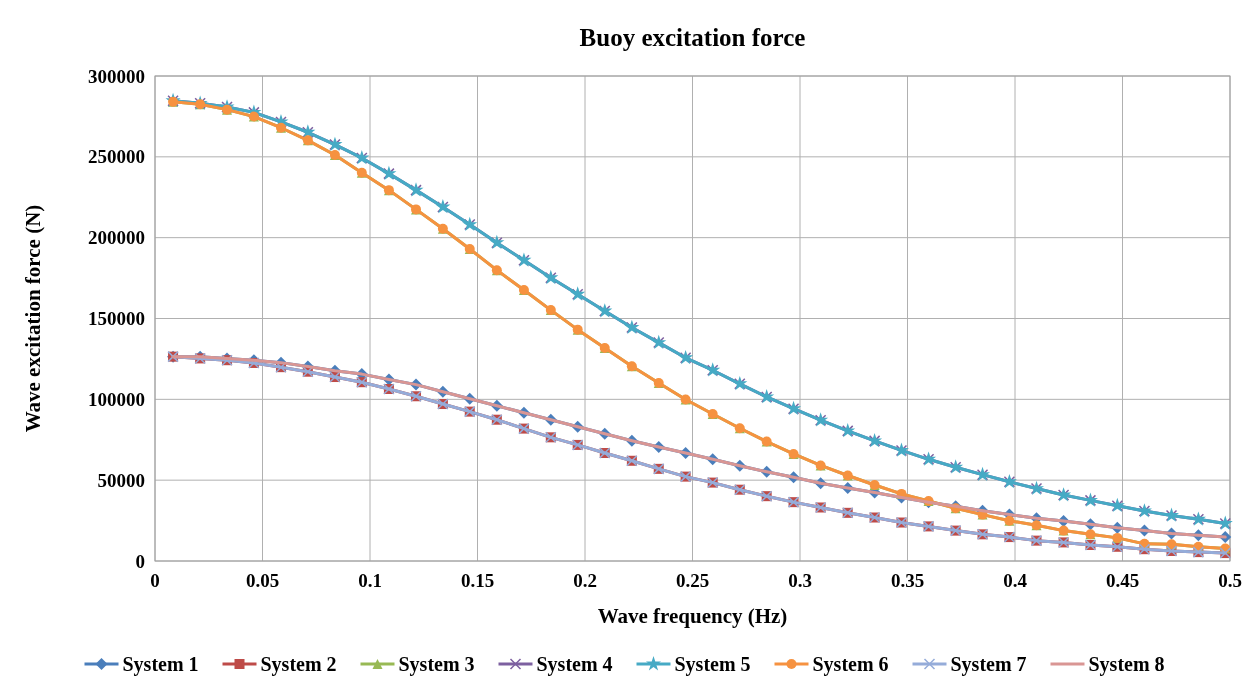 This screenshot has width=1253, height=698. I want to click on y-tick-label: 100000, so click(116, 399).